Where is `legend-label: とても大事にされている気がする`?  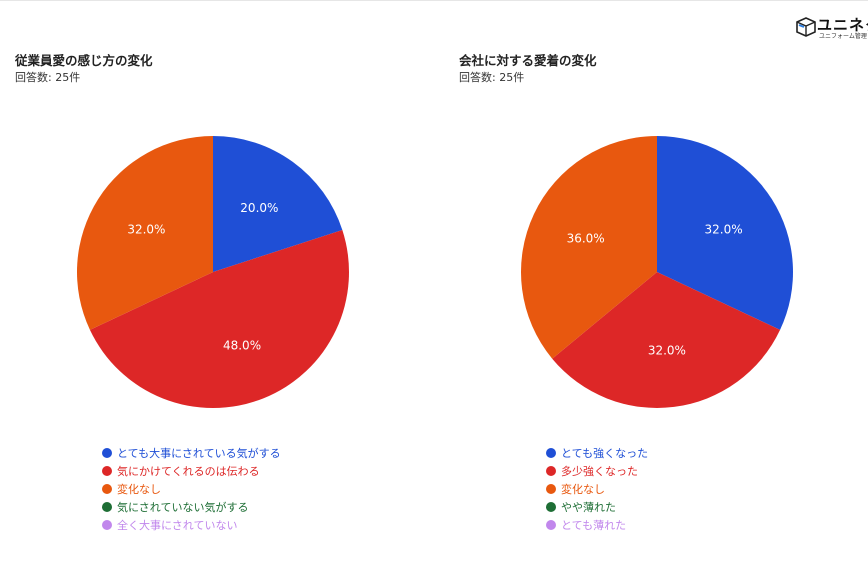
legend-label: とても大事にされている気がする is located at coordinates (199, 453).